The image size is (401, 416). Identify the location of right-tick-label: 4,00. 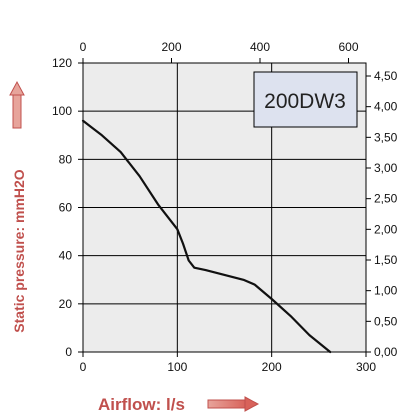
(386, 107).